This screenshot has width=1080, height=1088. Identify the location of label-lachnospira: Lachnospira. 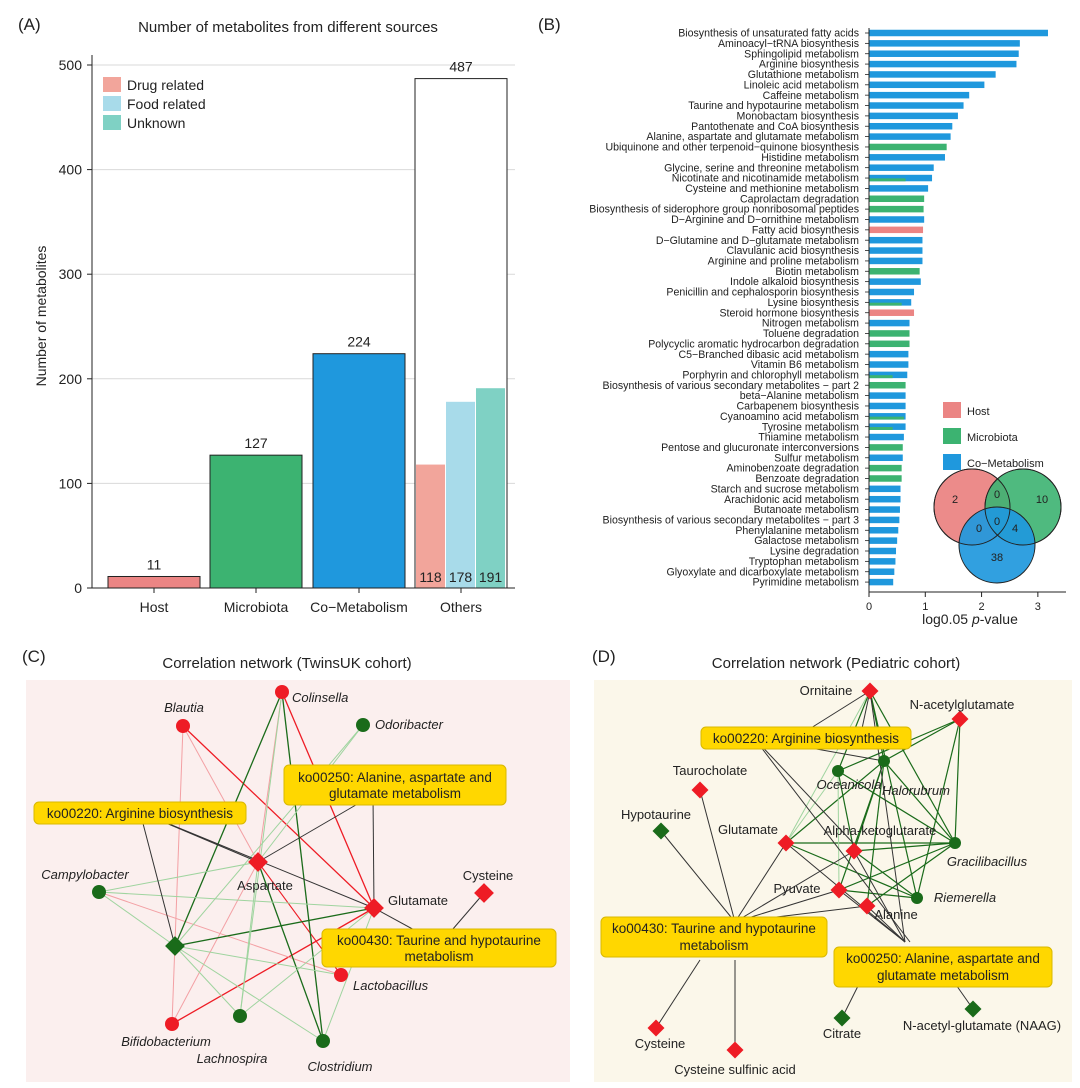
(232, 1058).